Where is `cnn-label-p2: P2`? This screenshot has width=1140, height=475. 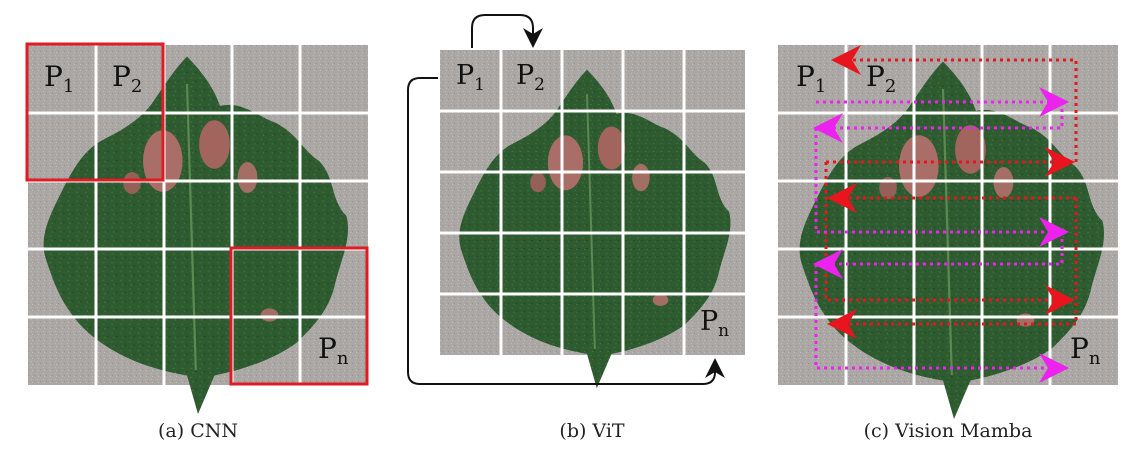 cnn-label-p2: P2 is located at coordinates (127, 78).